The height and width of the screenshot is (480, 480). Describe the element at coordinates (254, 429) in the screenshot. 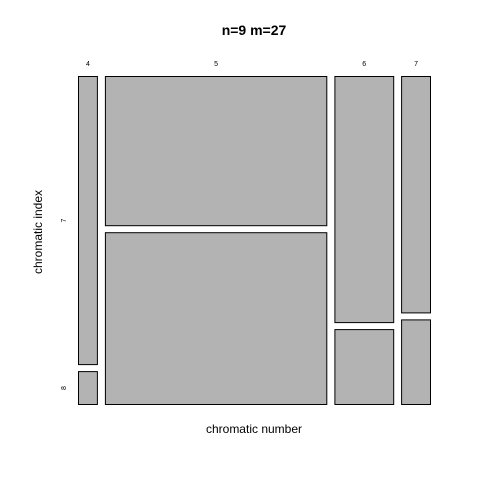

I see `x-axis-title: chromatic number` at that location.